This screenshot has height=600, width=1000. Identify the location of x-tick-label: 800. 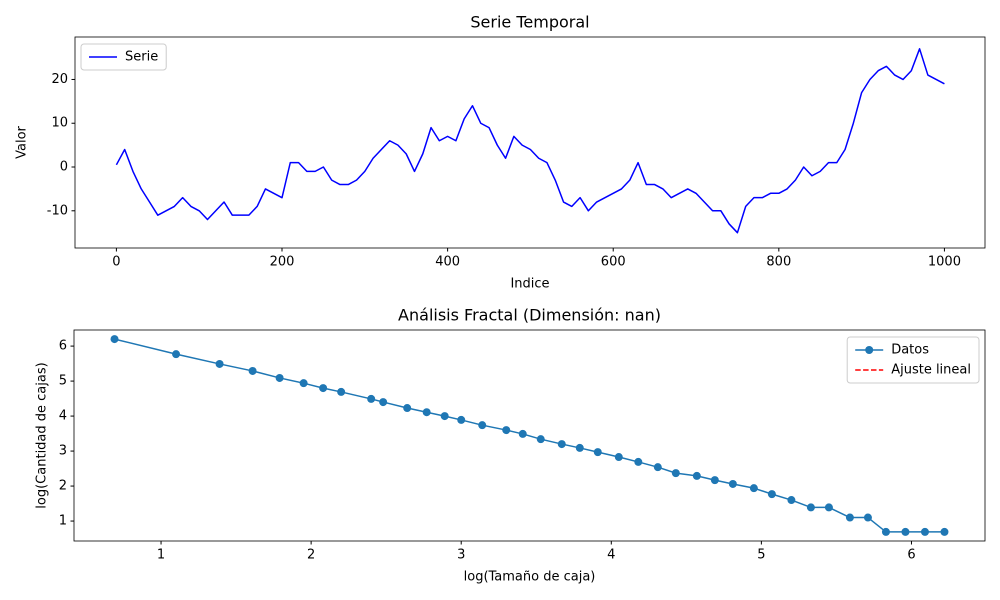
(778, 262).